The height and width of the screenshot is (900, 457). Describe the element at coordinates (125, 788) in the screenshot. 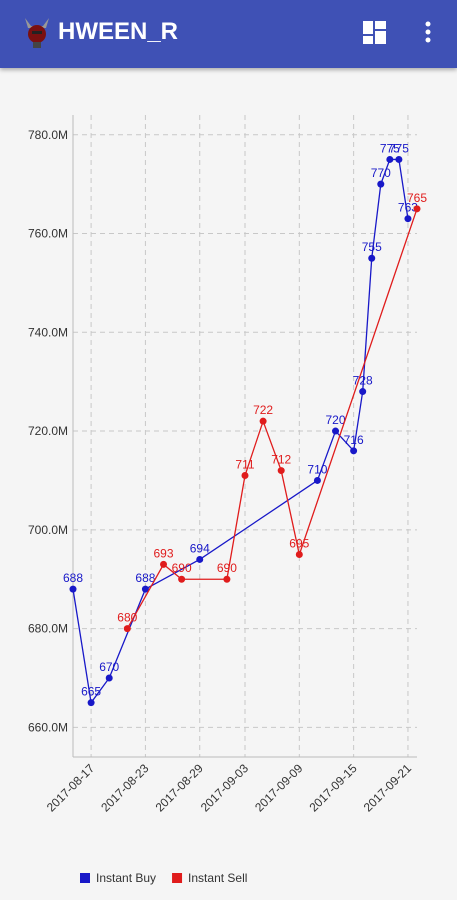

I see `x-tick-label: 2017-08-23` at that location.